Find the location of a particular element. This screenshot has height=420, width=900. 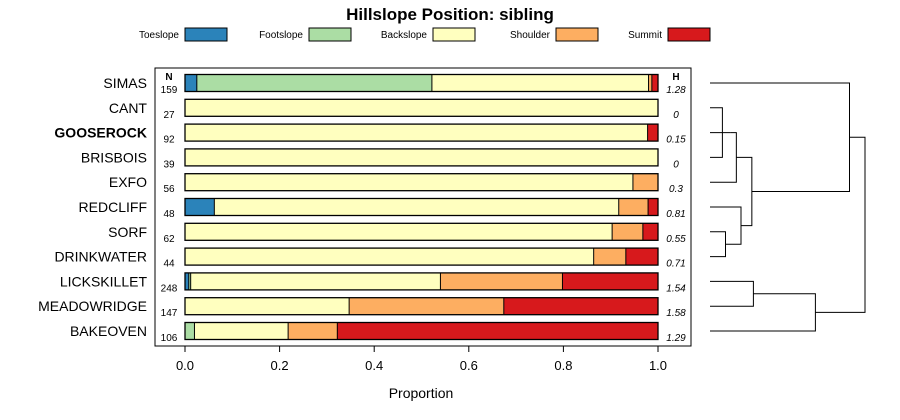

row-label: LICKSKILLET is located at coordinates (104, 281).